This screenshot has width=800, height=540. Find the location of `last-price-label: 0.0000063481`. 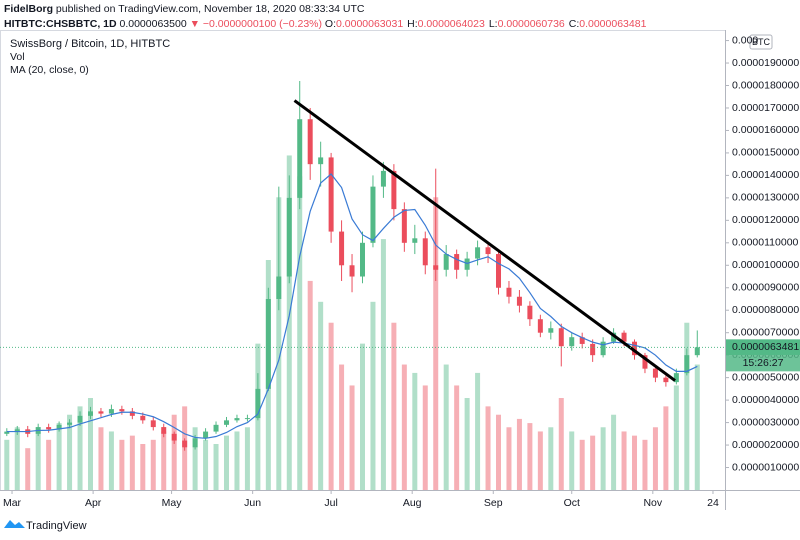

last-price-label: 0.0000063481 is located at coordinates (765, 347).